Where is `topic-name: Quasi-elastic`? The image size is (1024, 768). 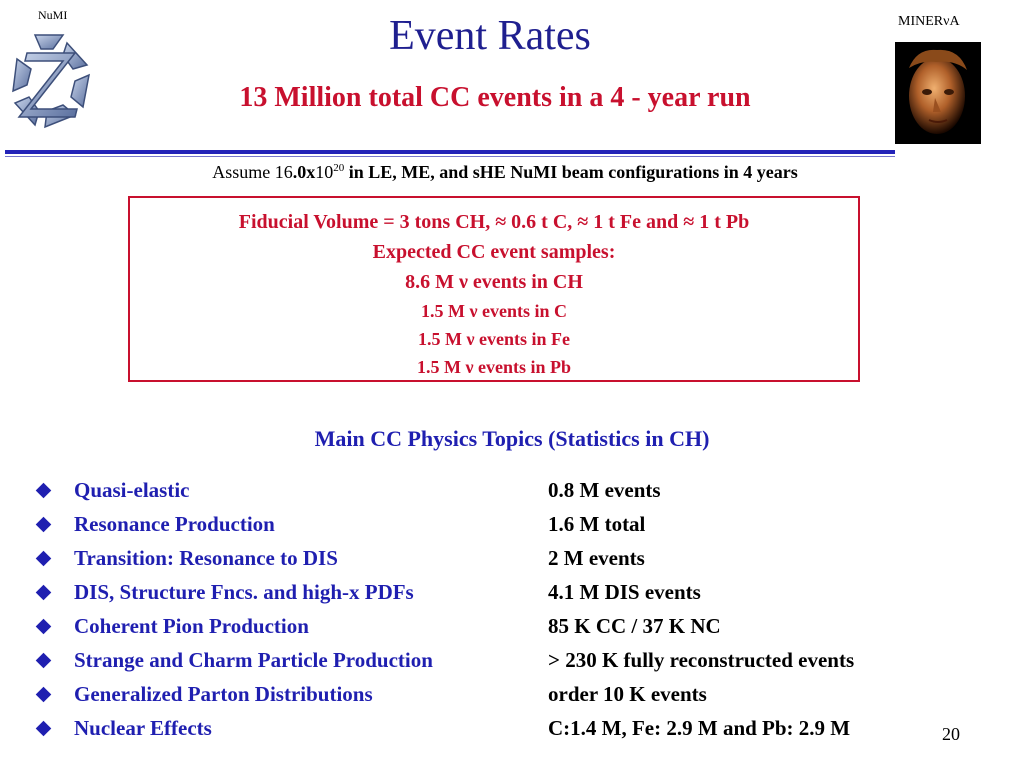
topic-name: Quasi-elastic is located at coordinates (132, 490).